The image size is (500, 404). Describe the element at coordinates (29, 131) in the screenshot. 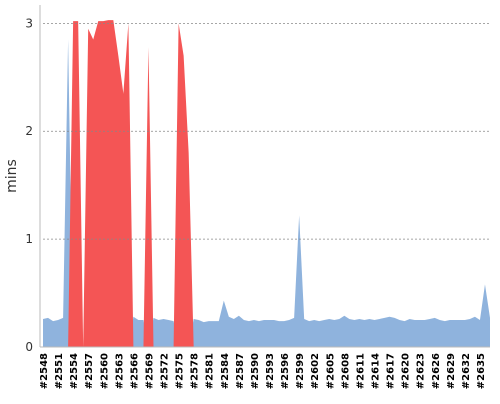

I see `y-tick-label: 2` at that location.